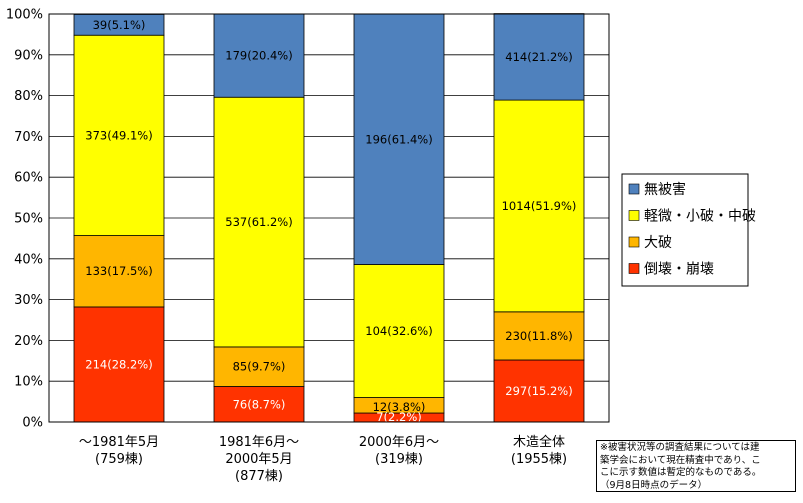 This screenshot has height=503, width=803. I want to click on x-category-label: 木造全体, so click(539, 442).